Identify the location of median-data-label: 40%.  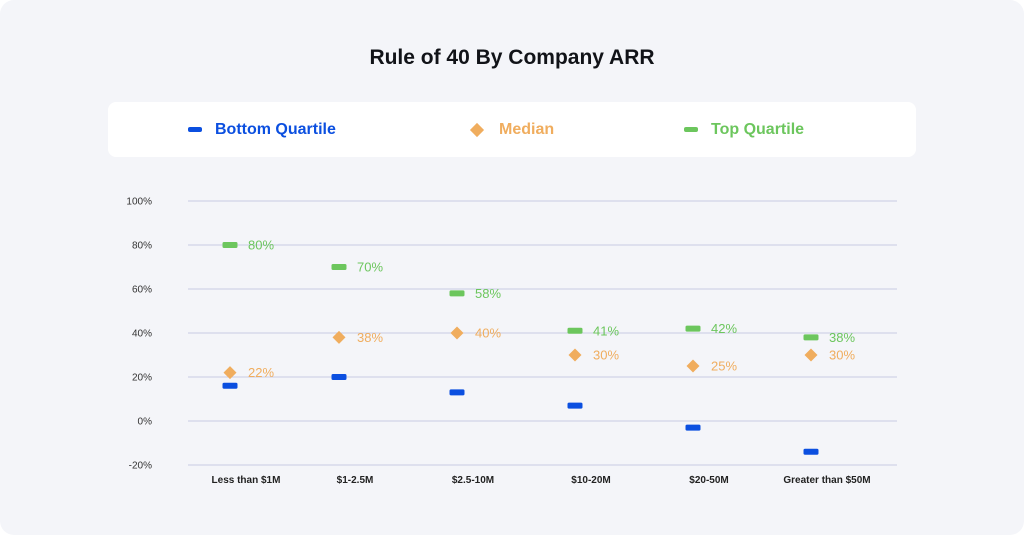
(488, 333).